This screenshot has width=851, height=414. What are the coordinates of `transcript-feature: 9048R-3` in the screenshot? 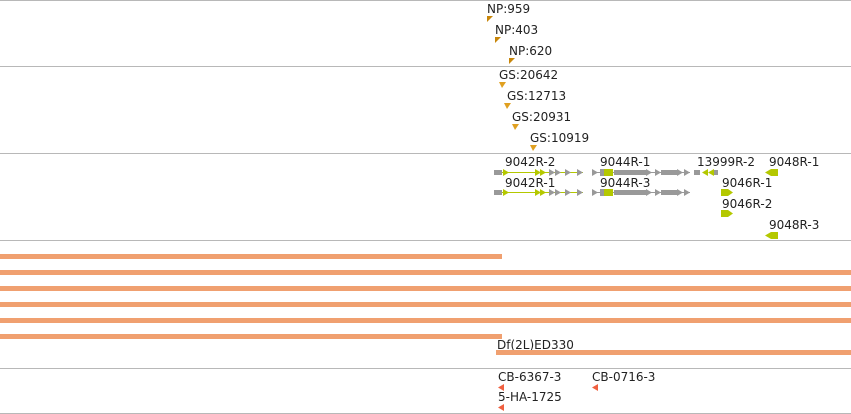 It's located at (792, 228).